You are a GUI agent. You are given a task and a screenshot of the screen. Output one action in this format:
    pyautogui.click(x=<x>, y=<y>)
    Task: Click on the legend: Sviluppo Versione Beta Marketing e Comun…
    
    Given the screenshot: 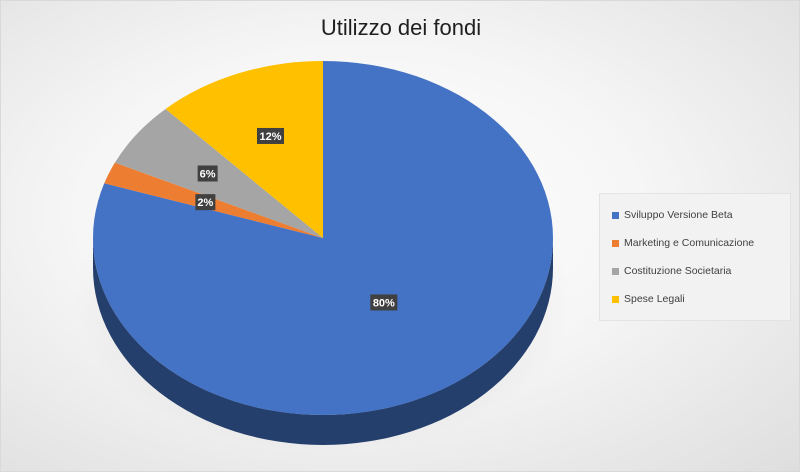 What is the action you would take?
    pyautogui.click(x=695, y=257)
    